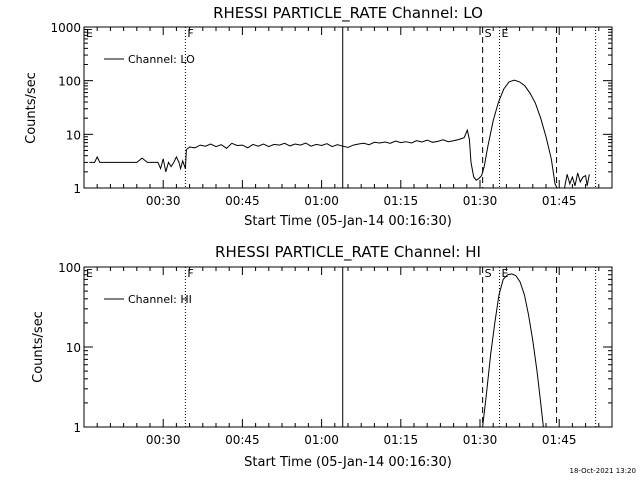 The width and height of the screenshot is (640, 480). I want to click on chart-title: RHESSI PARTICLE_RATE Channel: LO, so click(348, 13).